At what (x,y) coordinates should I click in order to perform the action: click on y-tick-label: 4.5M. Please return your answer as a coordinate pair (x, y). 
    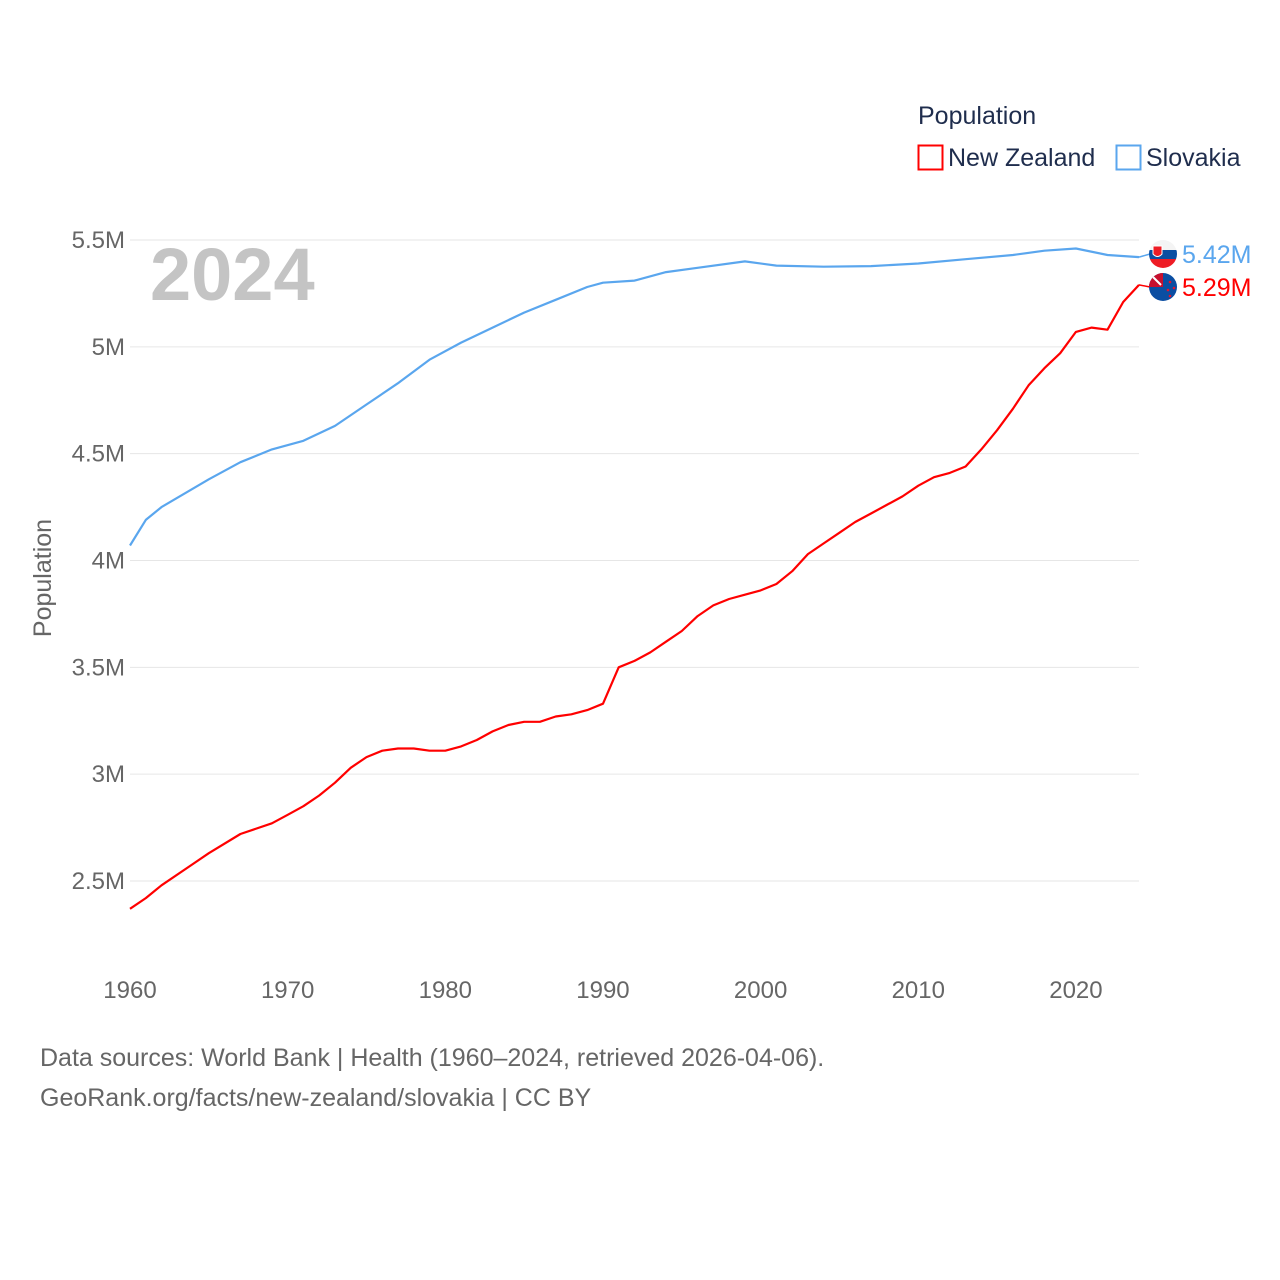
    Looking at the image, I should click on (98, 454).